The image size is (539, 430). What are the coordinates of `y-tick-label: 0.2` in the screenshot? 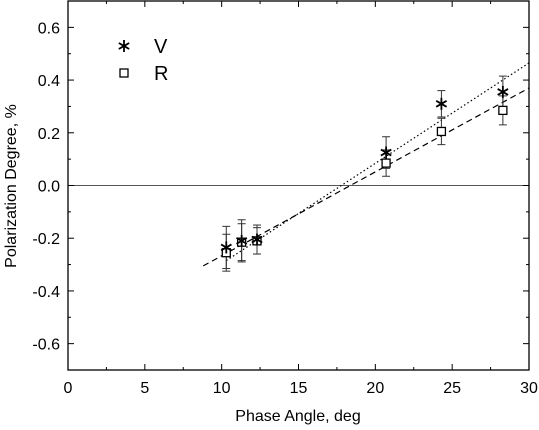 It's located at (49, 134).